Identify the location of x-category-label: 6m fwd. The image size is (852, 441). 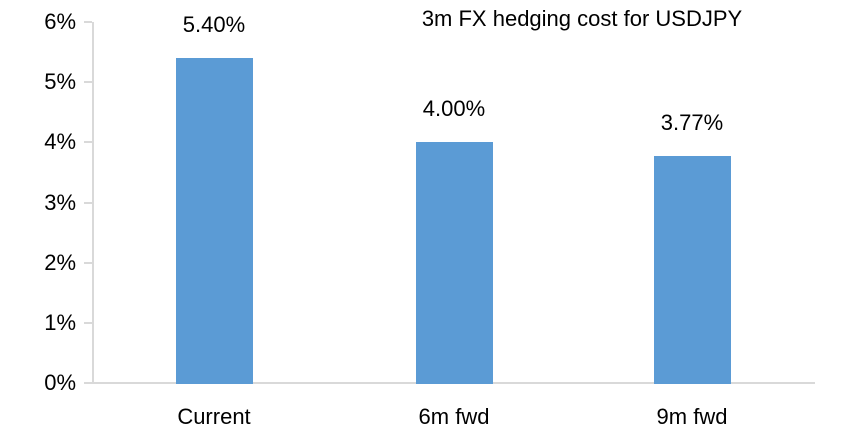
(454, 416).